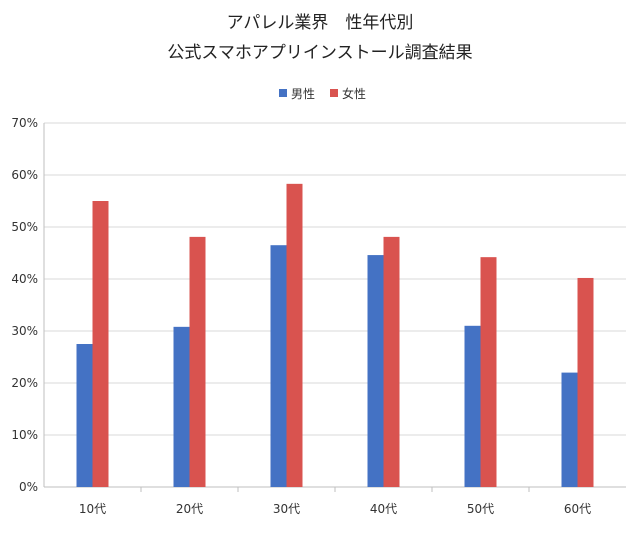  Describe the element at coordinates (24, 331) in the screenshot. I see `y-tick-label: 30%` at that location.